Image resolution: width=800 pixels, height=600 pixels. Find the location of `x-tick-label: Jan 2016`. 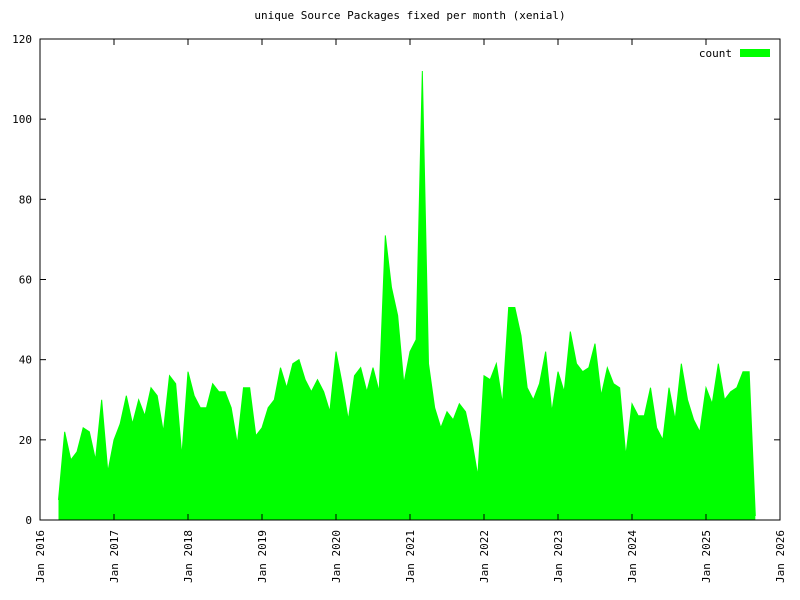

x-tick-label: Jan 2016 is located at coordinates (40, 556).